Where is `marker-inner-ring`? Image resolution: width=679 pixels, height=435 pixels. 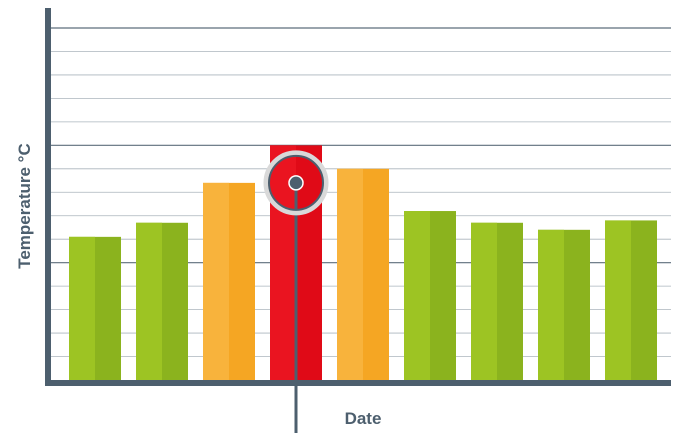
marker-inner-ring is located at coordinates (296, 182).